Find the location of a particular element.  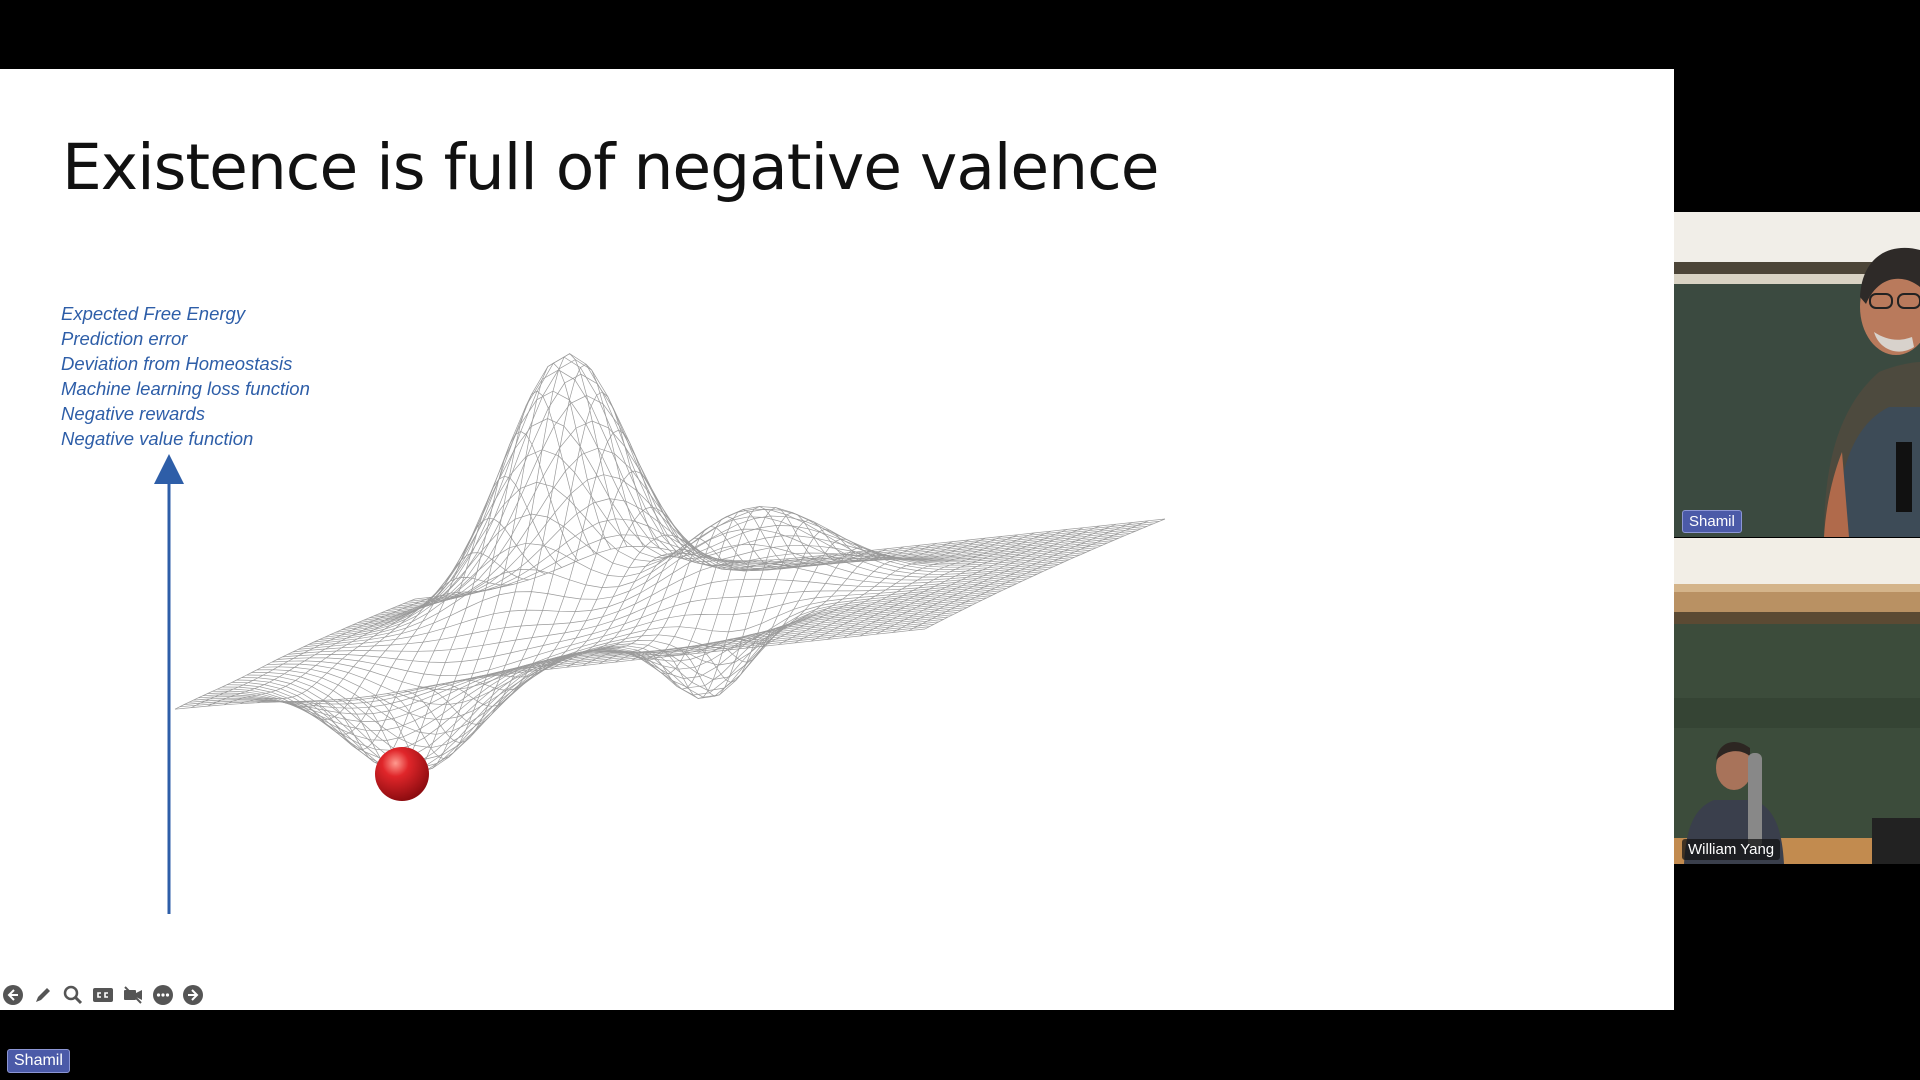

previous-slide-button is located at coordinates (13, 995).